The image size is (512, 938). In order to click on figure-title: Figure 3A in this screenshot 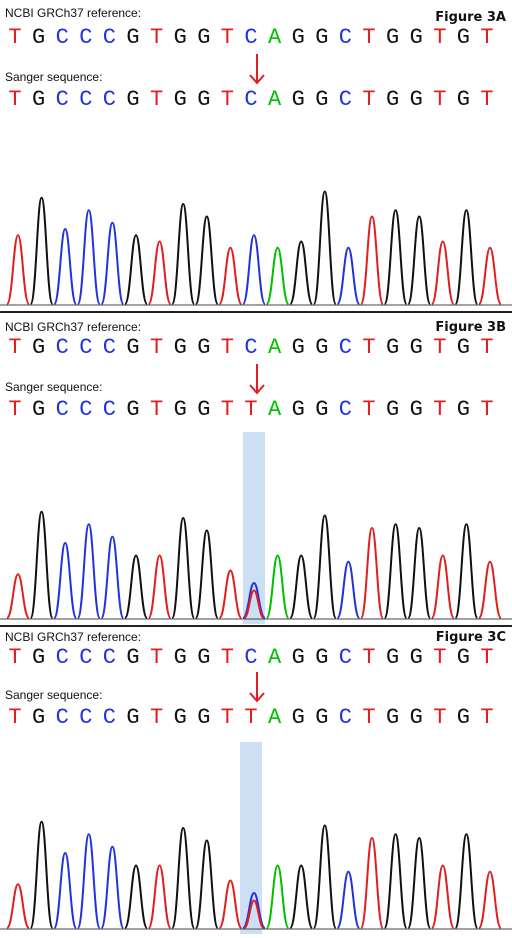, I will do `click(470, 17)`.